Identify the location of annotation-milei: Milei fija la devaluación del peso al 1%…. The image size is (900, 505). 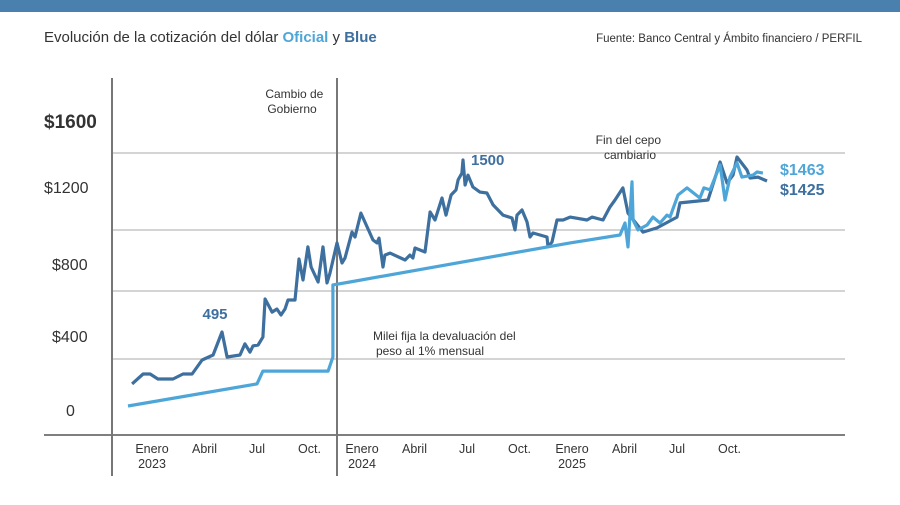
(446, 343).